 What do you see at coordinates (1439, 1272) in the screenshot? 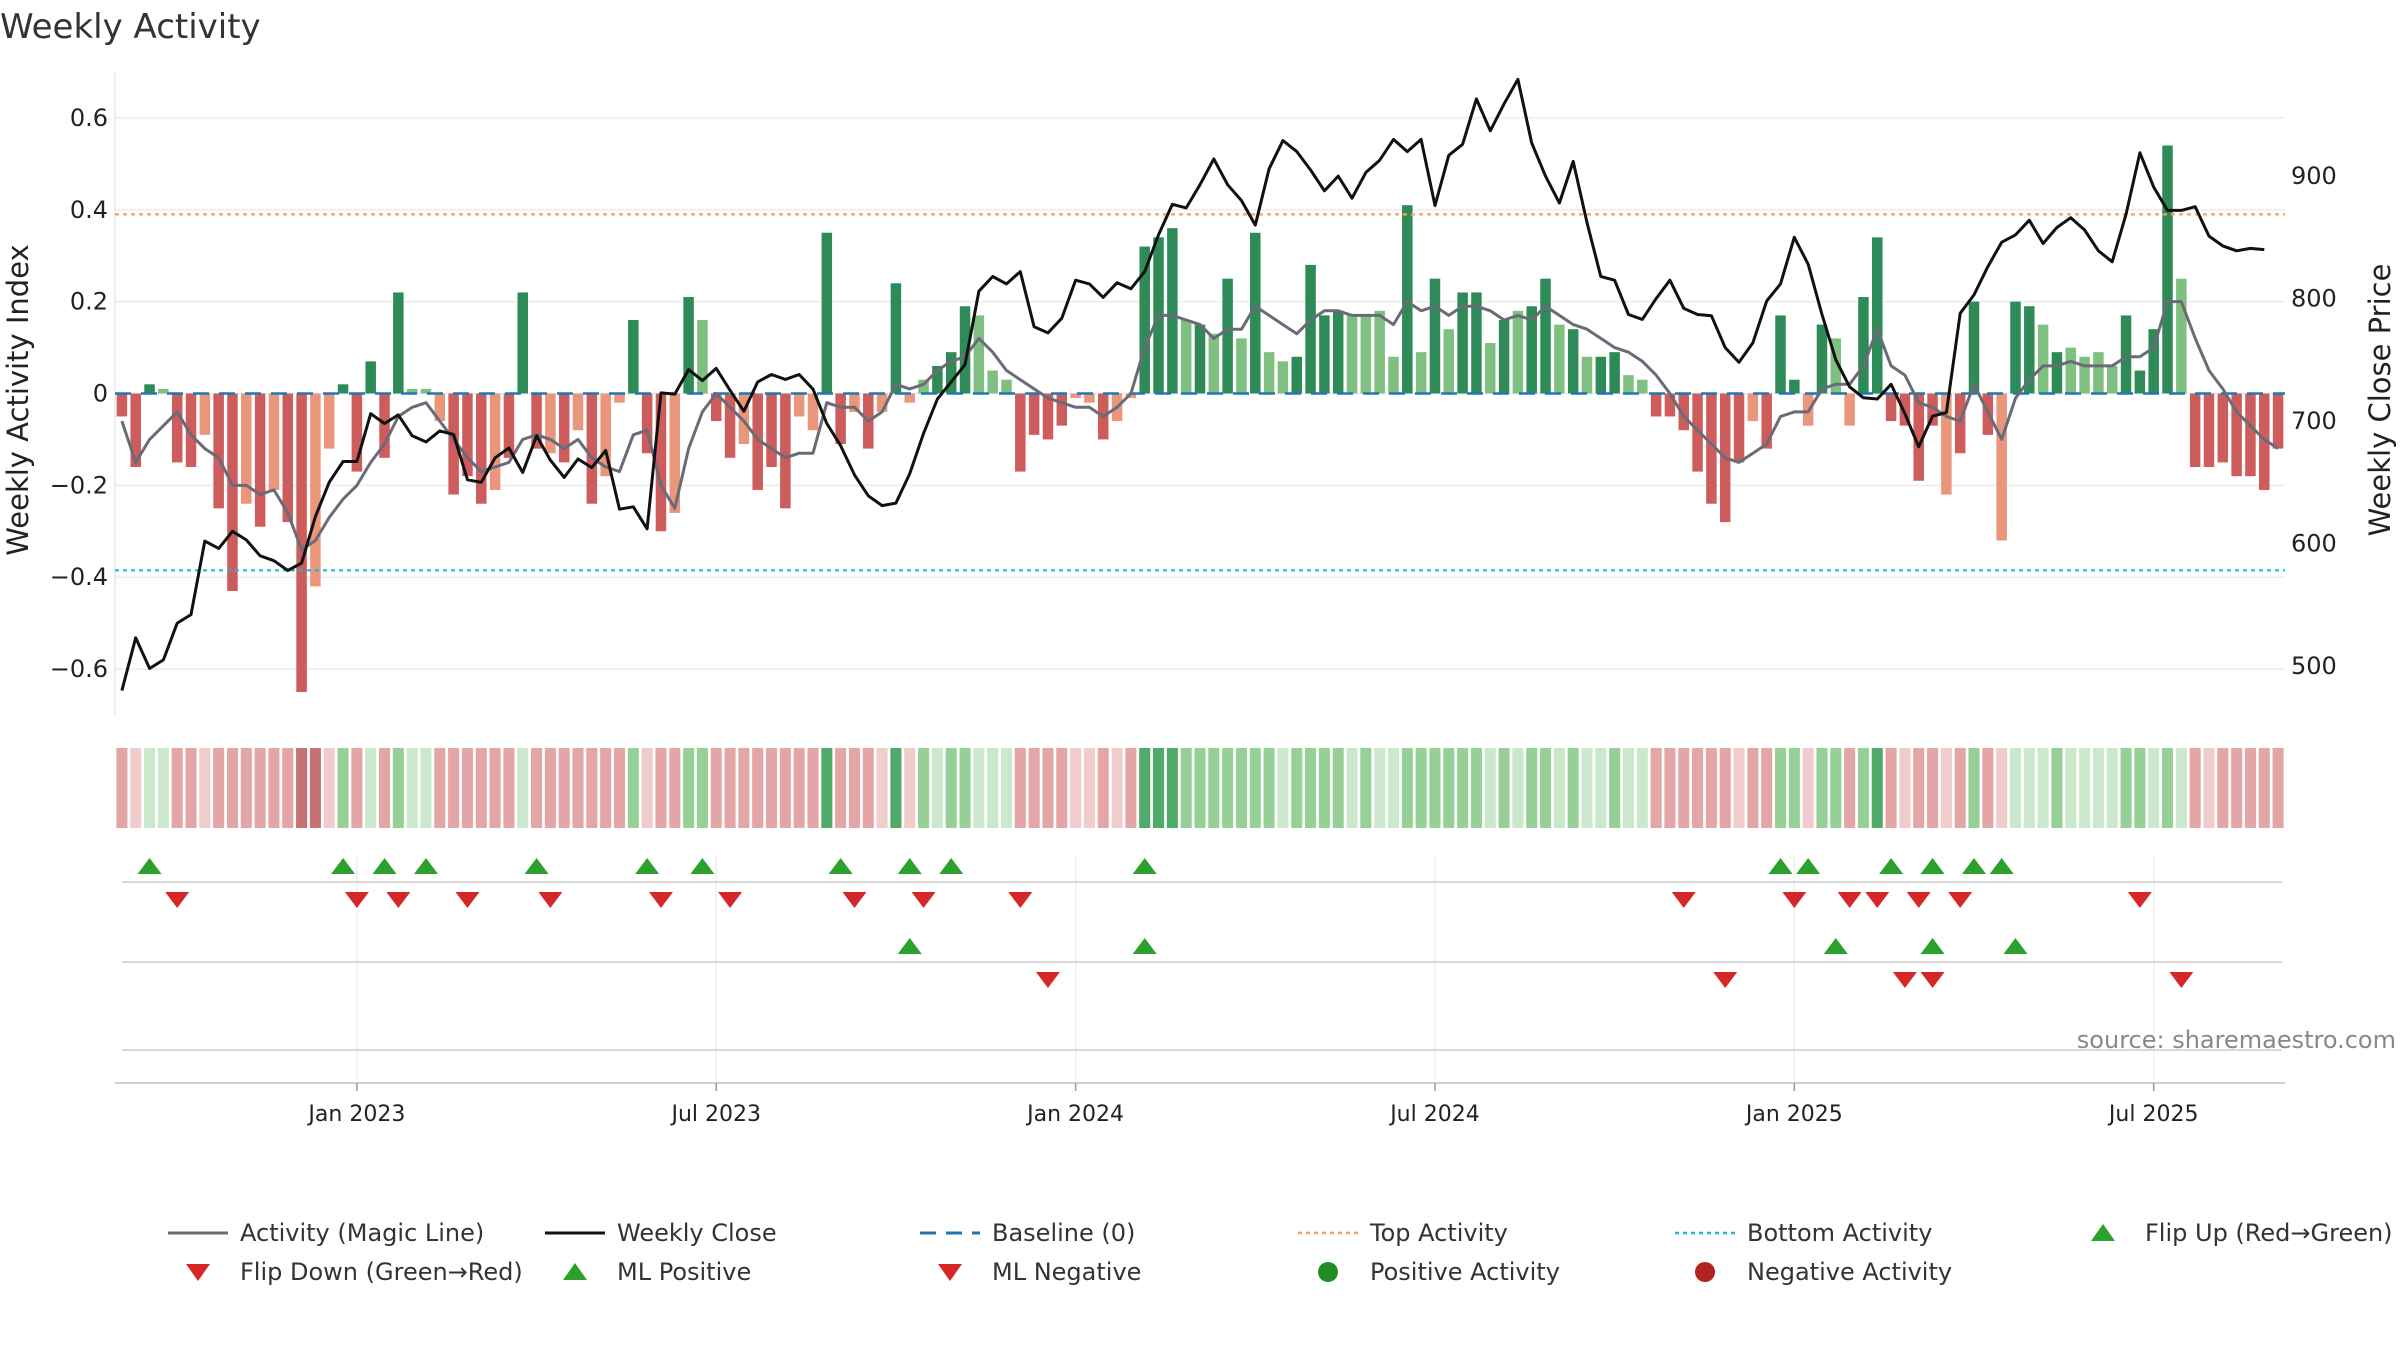
I see `legend-item-pos: Positive Activity` at bounding box center [1439, 1272].